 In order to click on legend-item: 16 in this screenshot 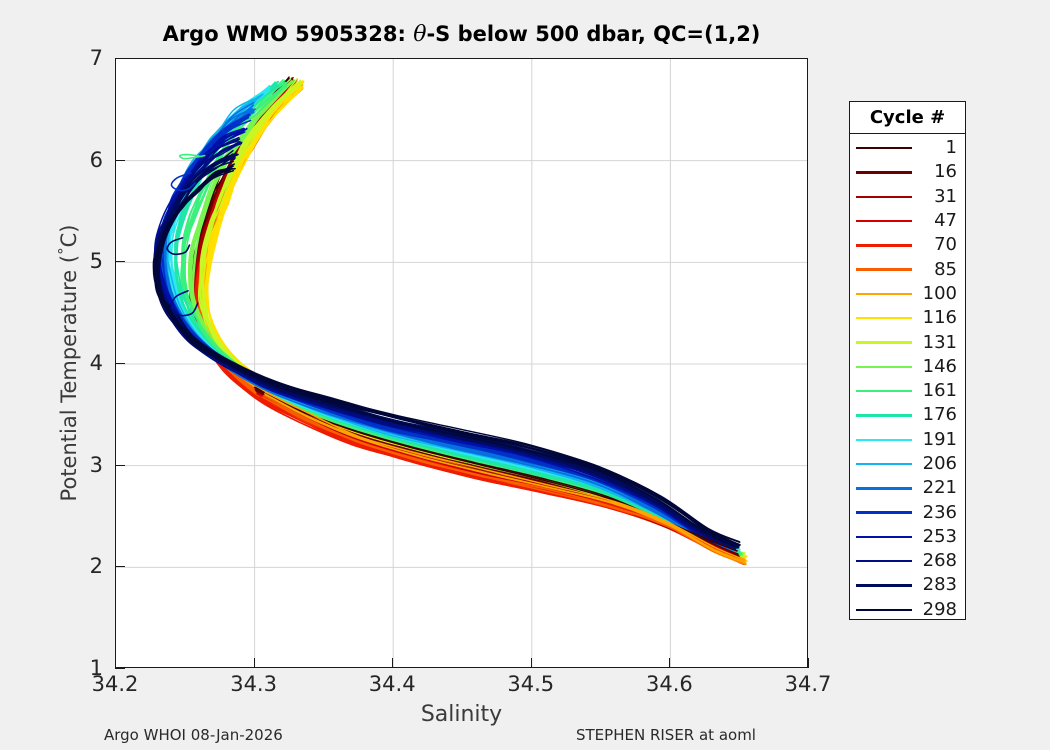, I will do `click(907, 172)`.